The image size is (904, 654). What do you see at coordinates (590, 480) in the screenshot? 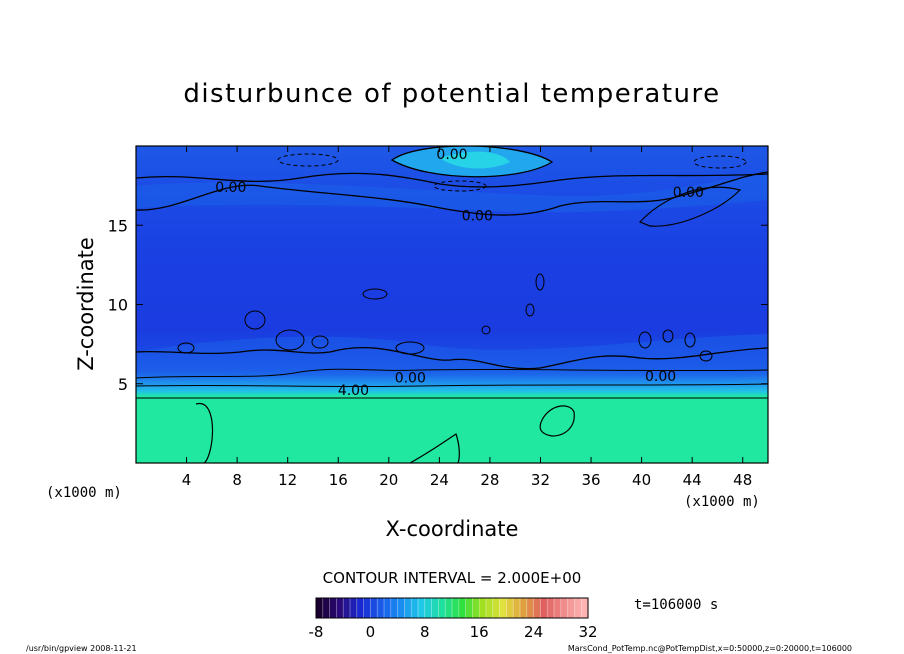
I see `x-tick-label-8: 36` at bounding box center [590, 480].